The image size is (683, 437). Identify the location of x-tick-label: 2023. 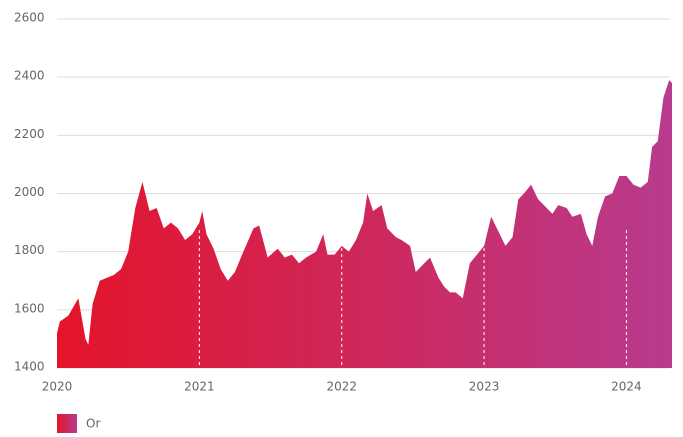
(484, 387).